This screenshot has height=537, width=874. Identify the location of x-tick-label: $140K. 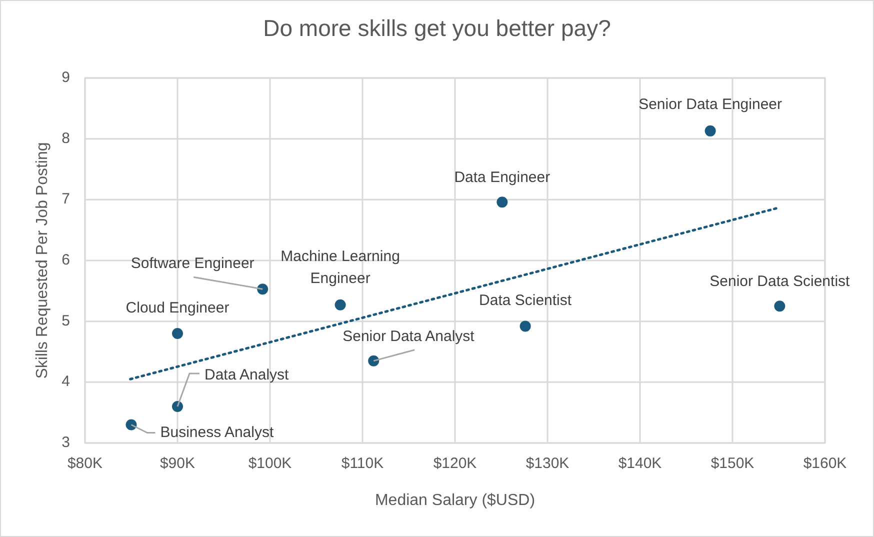
(640, 463).